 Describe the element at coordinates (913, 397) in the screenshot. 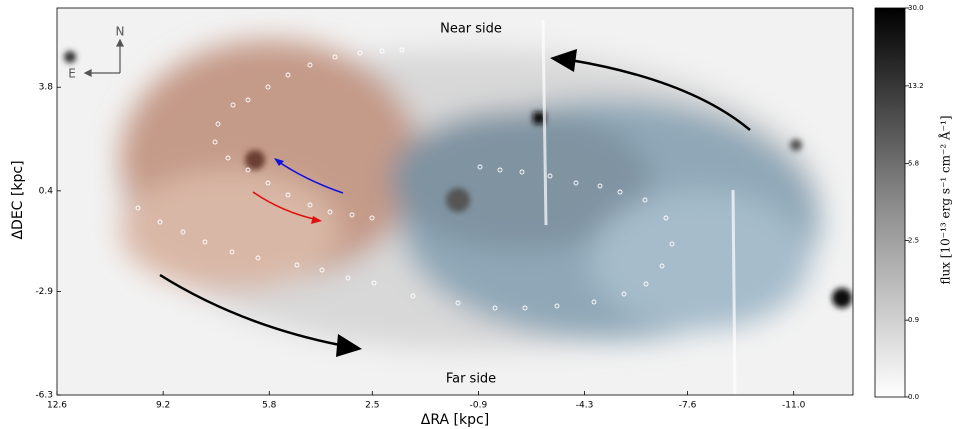

I see `colorbar-tick-label: 0.0` at that location.